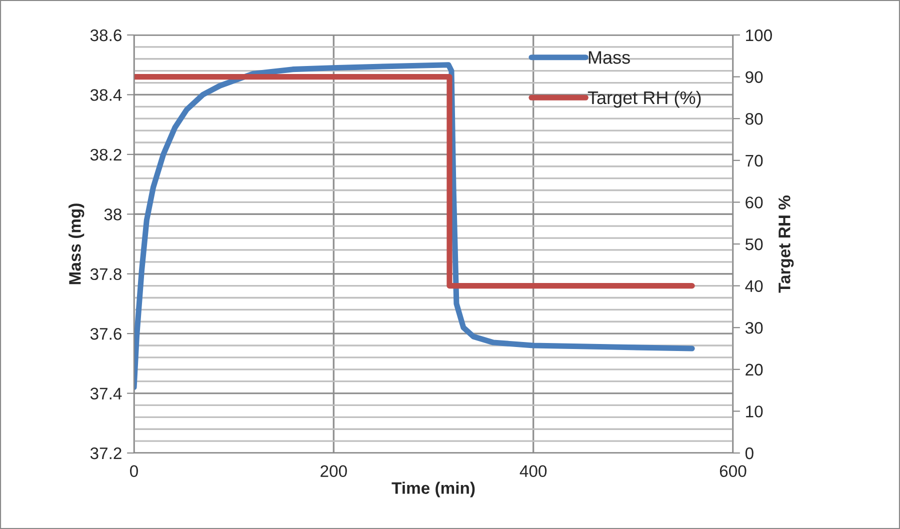  I want to click on y2-tick-label: 0, so click(749, 453).